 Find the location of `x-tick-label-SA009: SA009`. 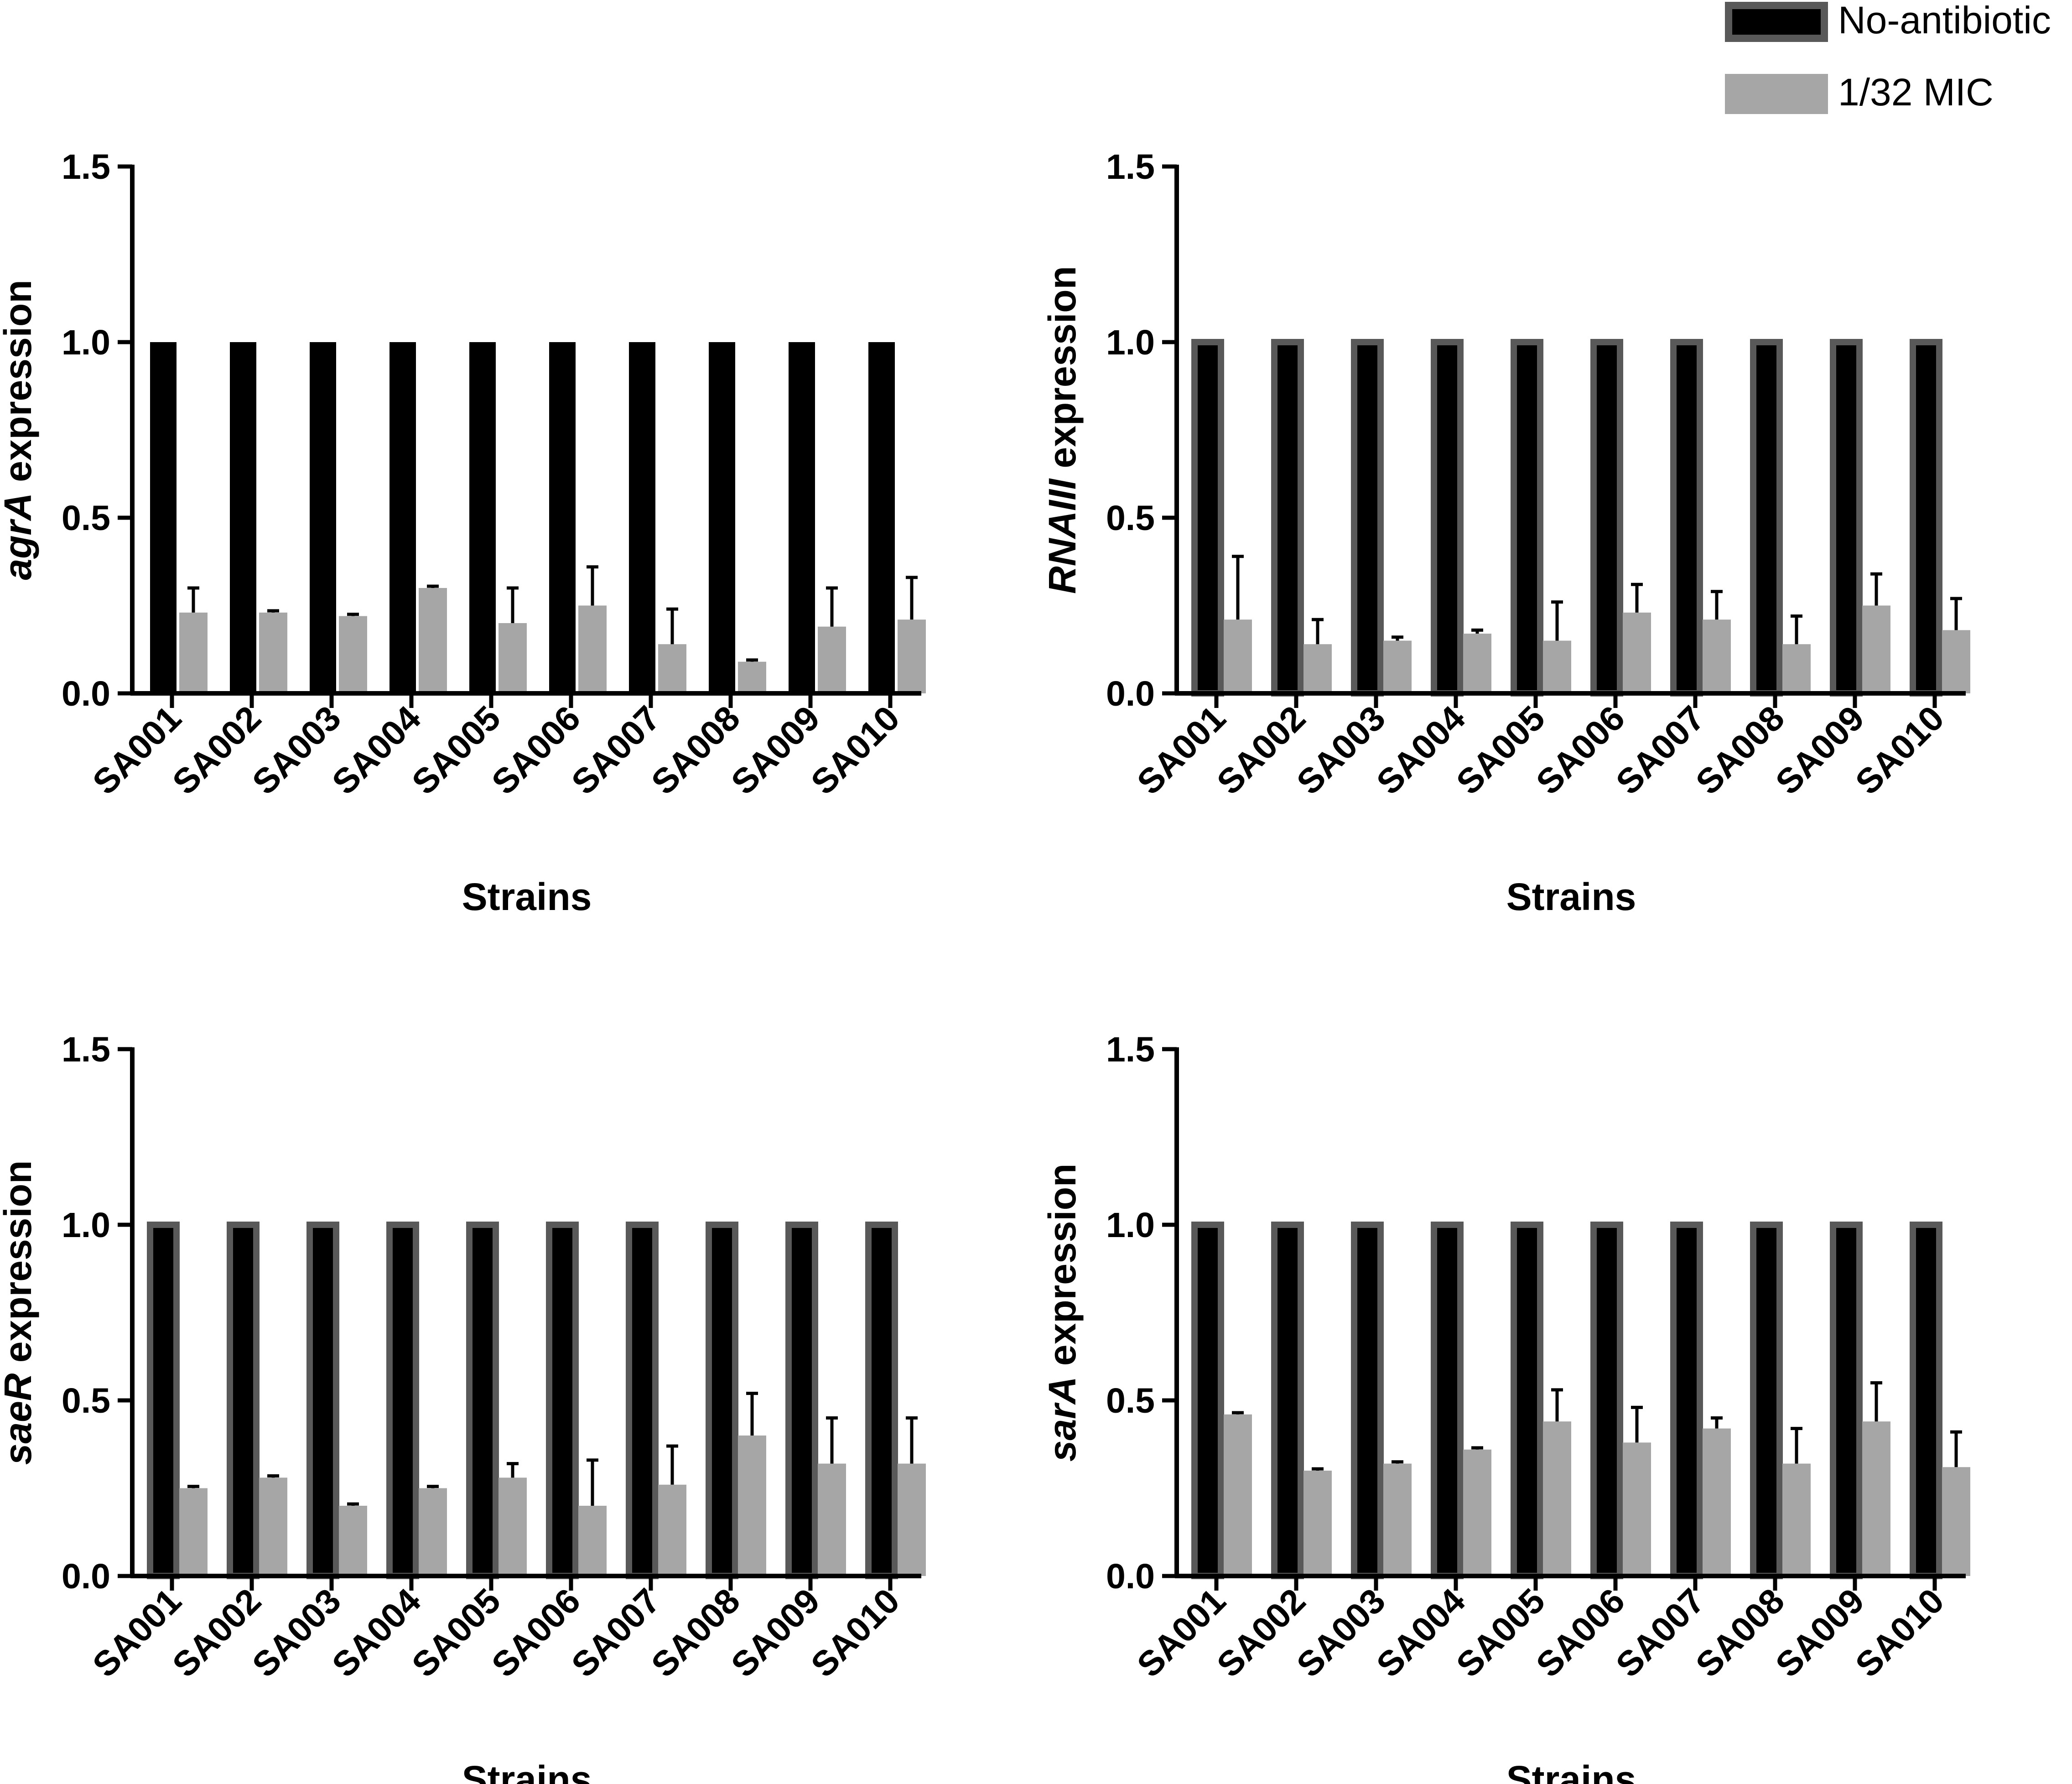

x-tick-label-SA009: SA009 is located at coordinates (1820, 750).